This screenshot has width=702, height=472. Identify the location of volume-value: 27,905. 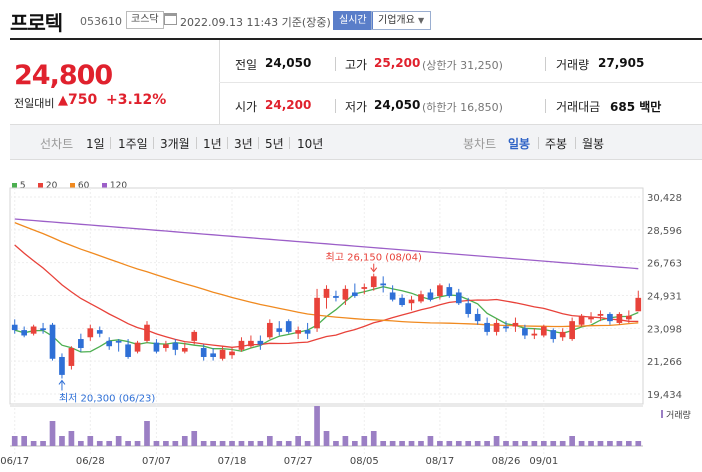
(621, 63).